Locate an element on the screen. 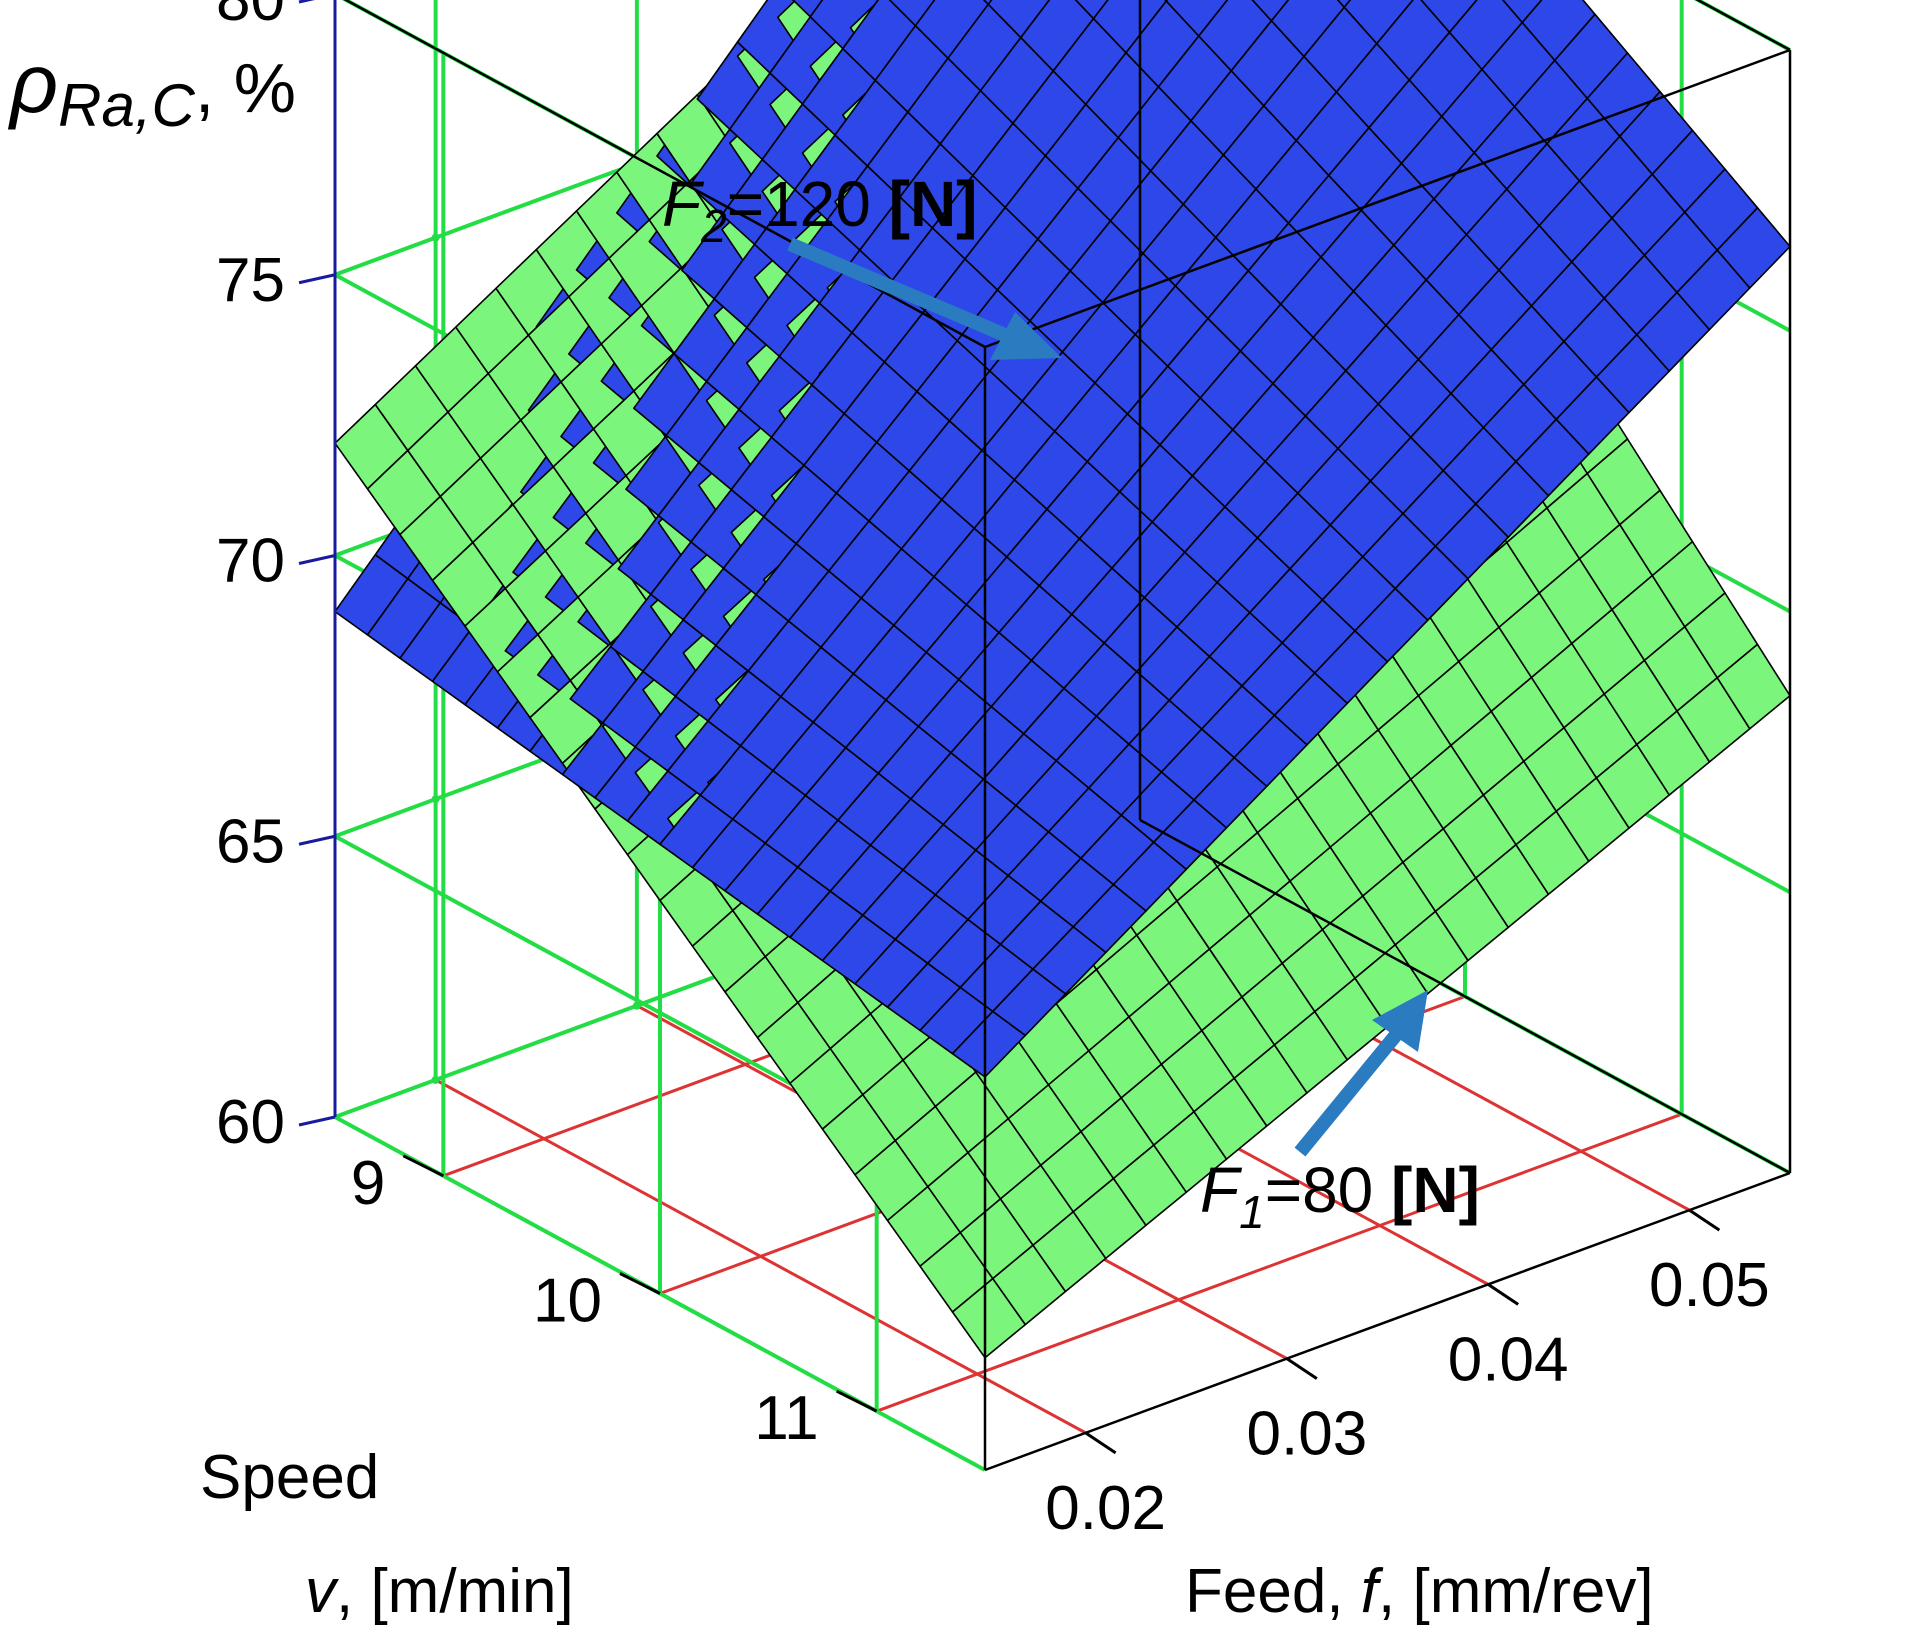 The image size is (1928, 1652). z-tick-label: 70 is located at coordinates (250, 561).